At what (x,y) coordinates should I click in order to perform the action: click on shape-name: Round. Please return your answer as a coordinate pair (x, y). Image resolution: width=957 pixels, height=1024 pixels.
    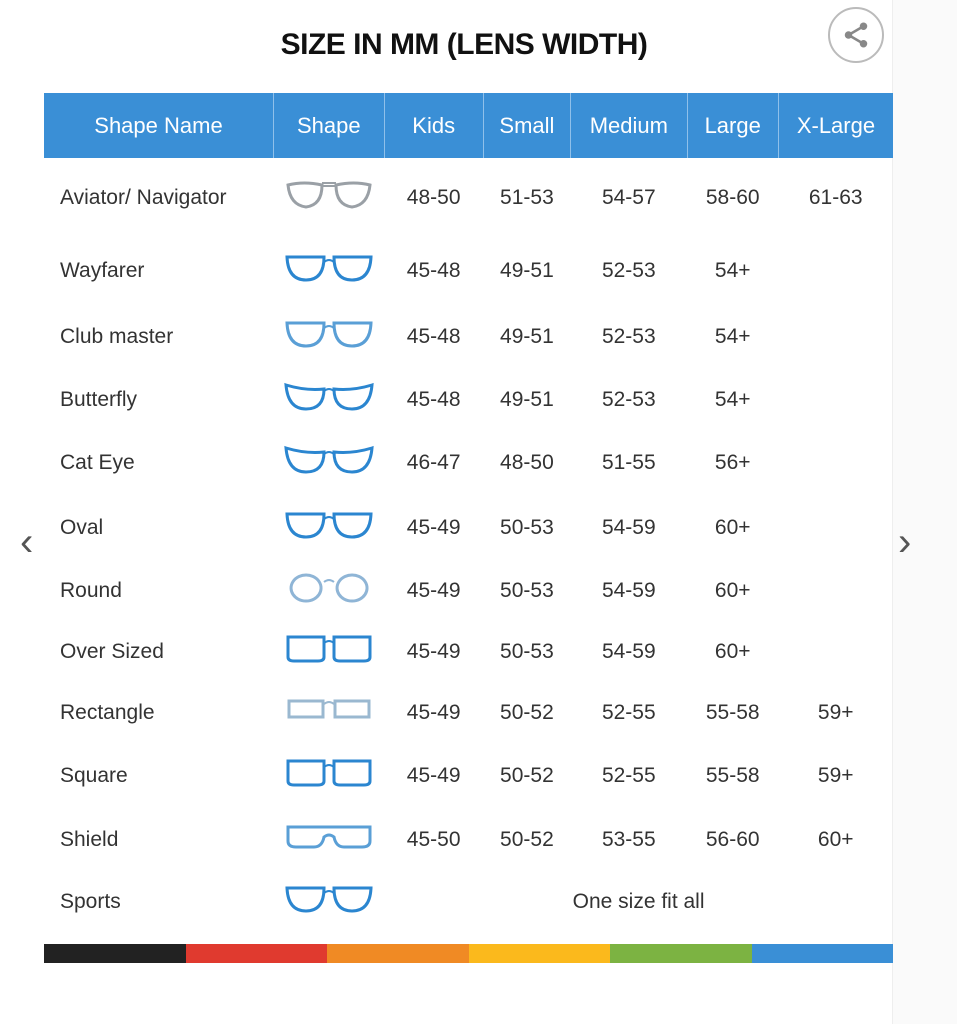
    Looking at the image, I should click on (91, 590).